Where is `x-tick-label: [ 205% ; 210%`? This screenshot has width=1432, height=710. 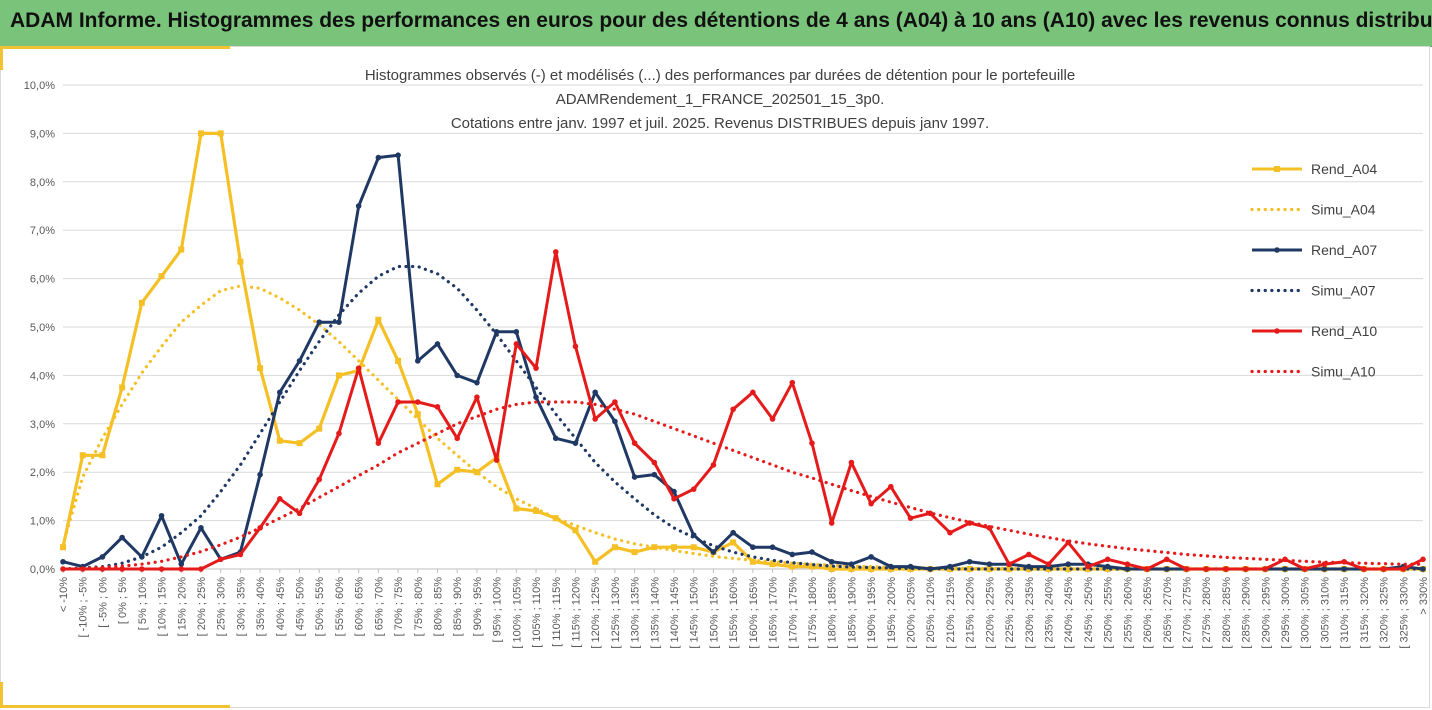 x-tick-label: [ 205% ; 210% is located at coordinates (931, 613).